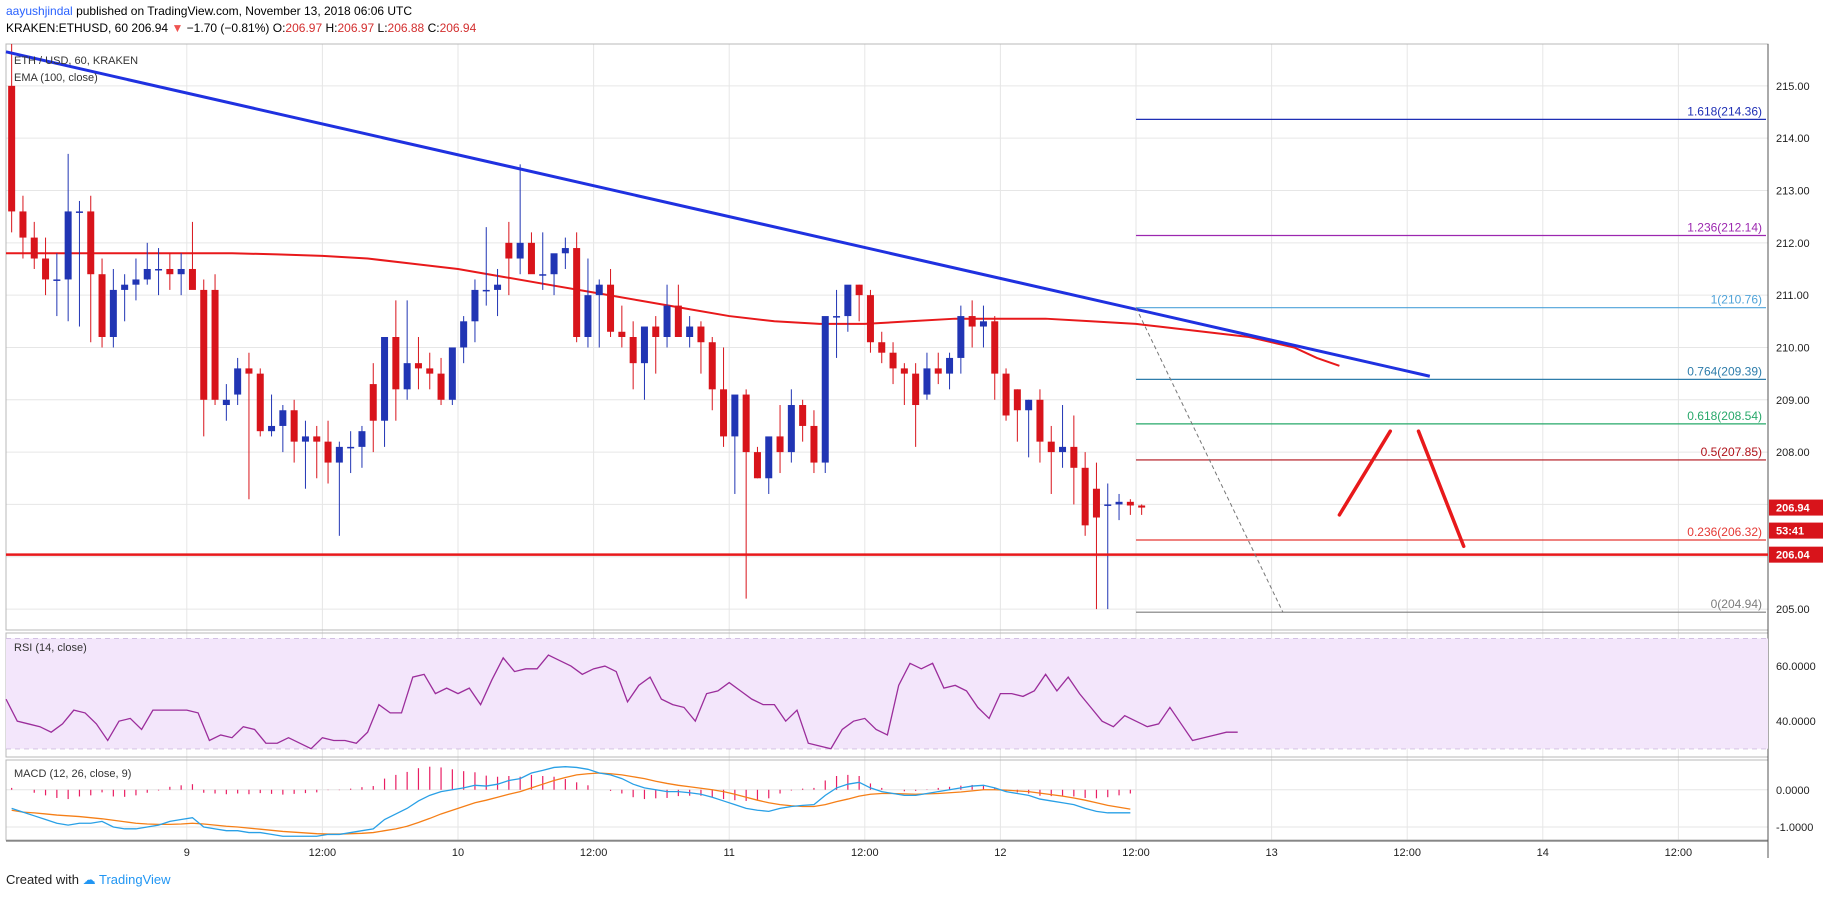  Describe the element at coordinates (1796, 530) in the screenshot. I see `price-tag-bg` at that location.